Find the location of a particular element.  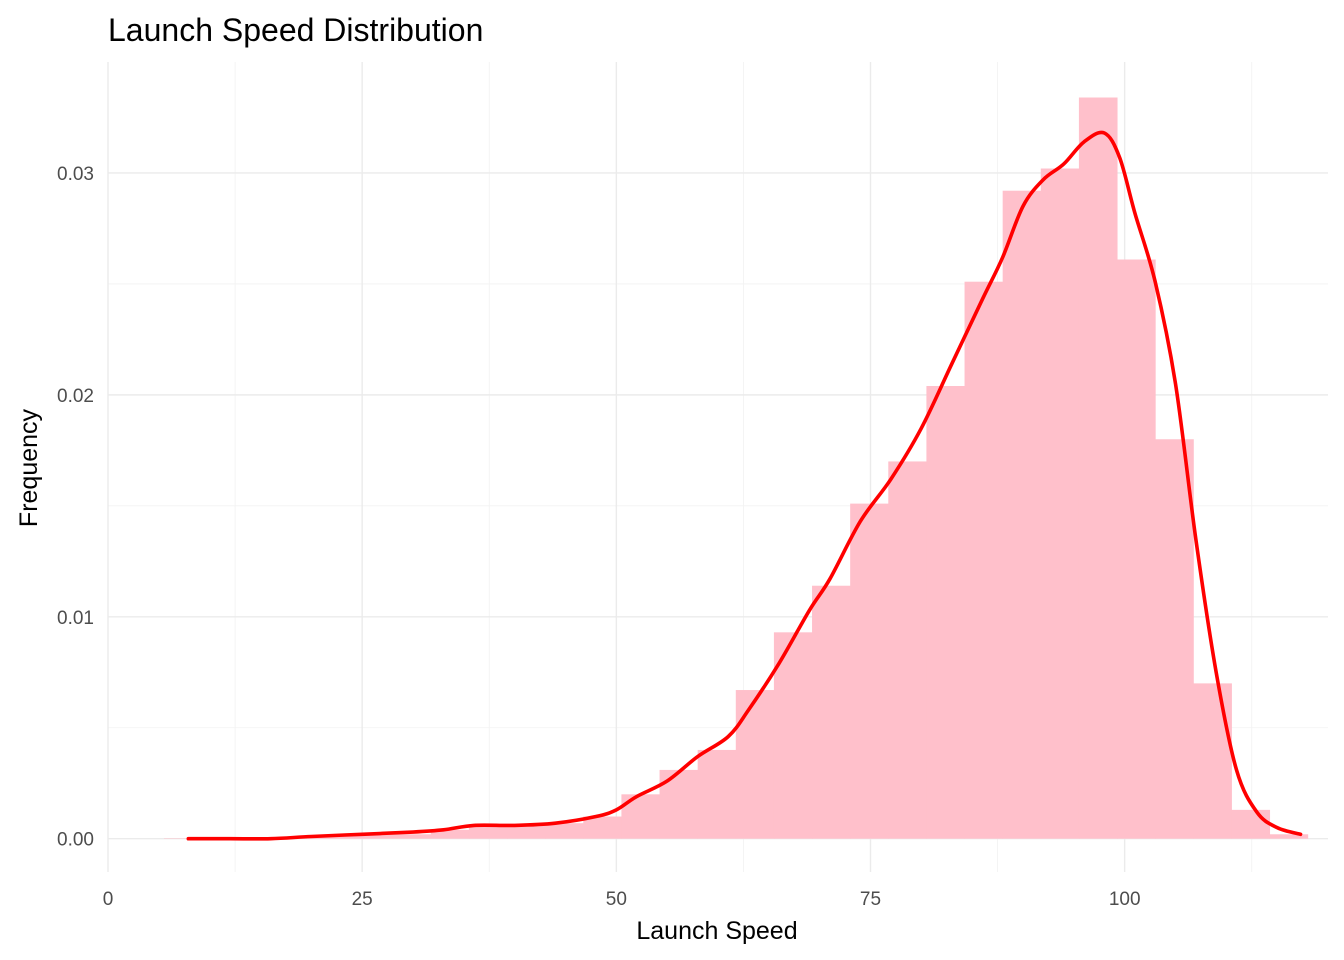

x-axis-title: Launch Speed is located at coordinates (716, 931).